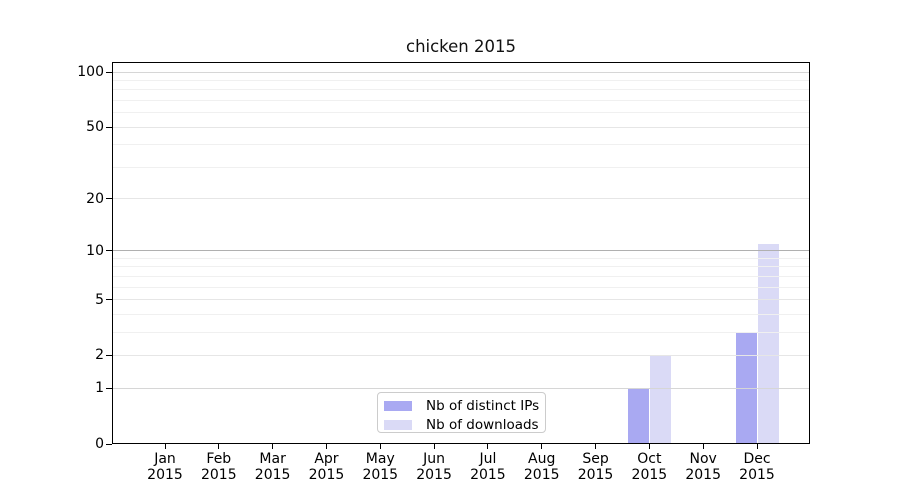  What do you see at coordinates (219, 459) in the screenshot?
I see `x-label-month: Feb` at bounding box center [219, 459].